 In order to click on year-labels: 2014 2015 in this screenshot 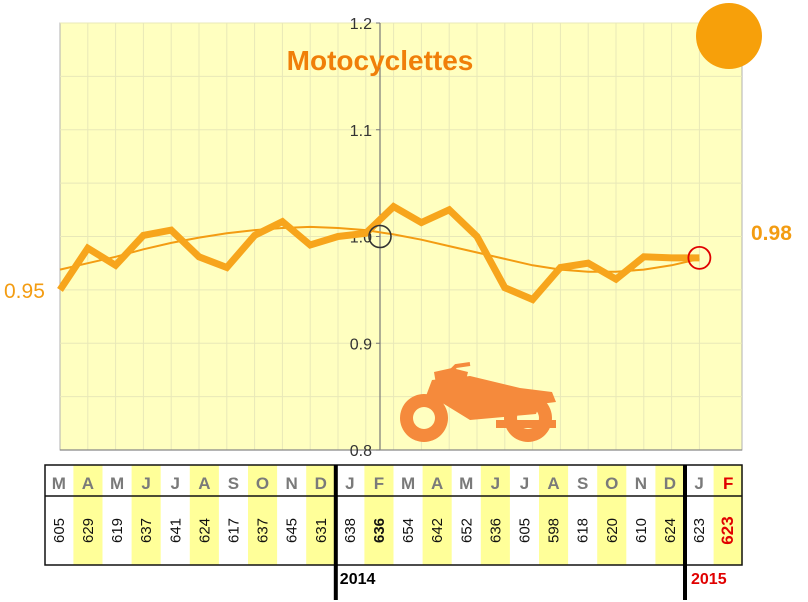, I will do `click(530, 532)`.